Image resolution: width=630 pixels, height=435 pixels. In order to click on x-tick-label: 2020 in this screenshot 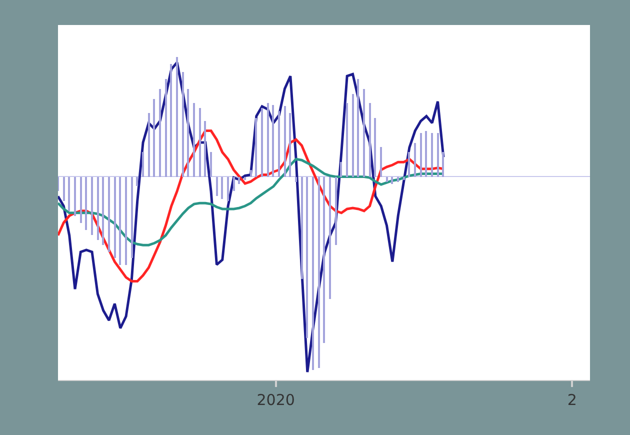, I will do `click(275, 400)`.